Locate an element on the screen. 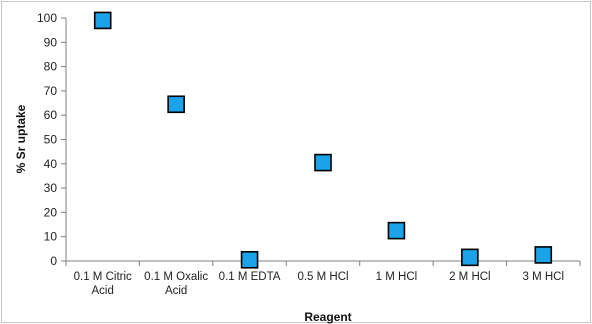 The width and height of the screenshot is (592, 324). y-tick-label: 90 is located at coordinates (51, 42).